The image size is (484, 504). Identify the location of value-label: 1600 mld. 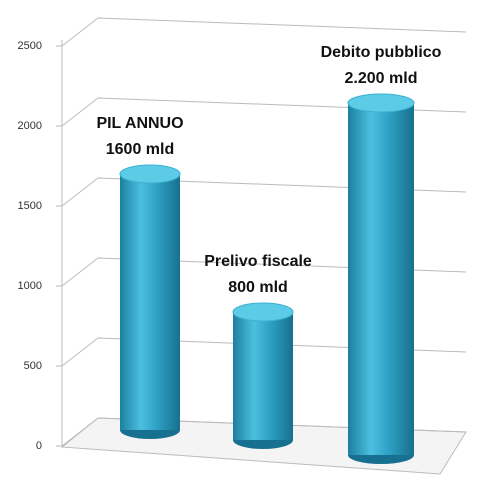
(140, 149).